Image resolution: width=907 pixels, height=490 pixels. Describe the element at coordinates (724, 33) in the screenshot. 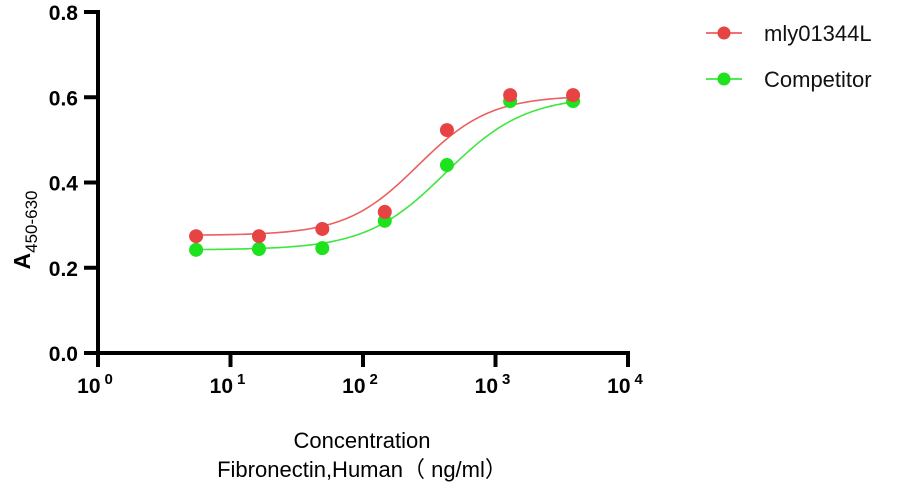

I see `legend-marker-mly01344l` at that location.